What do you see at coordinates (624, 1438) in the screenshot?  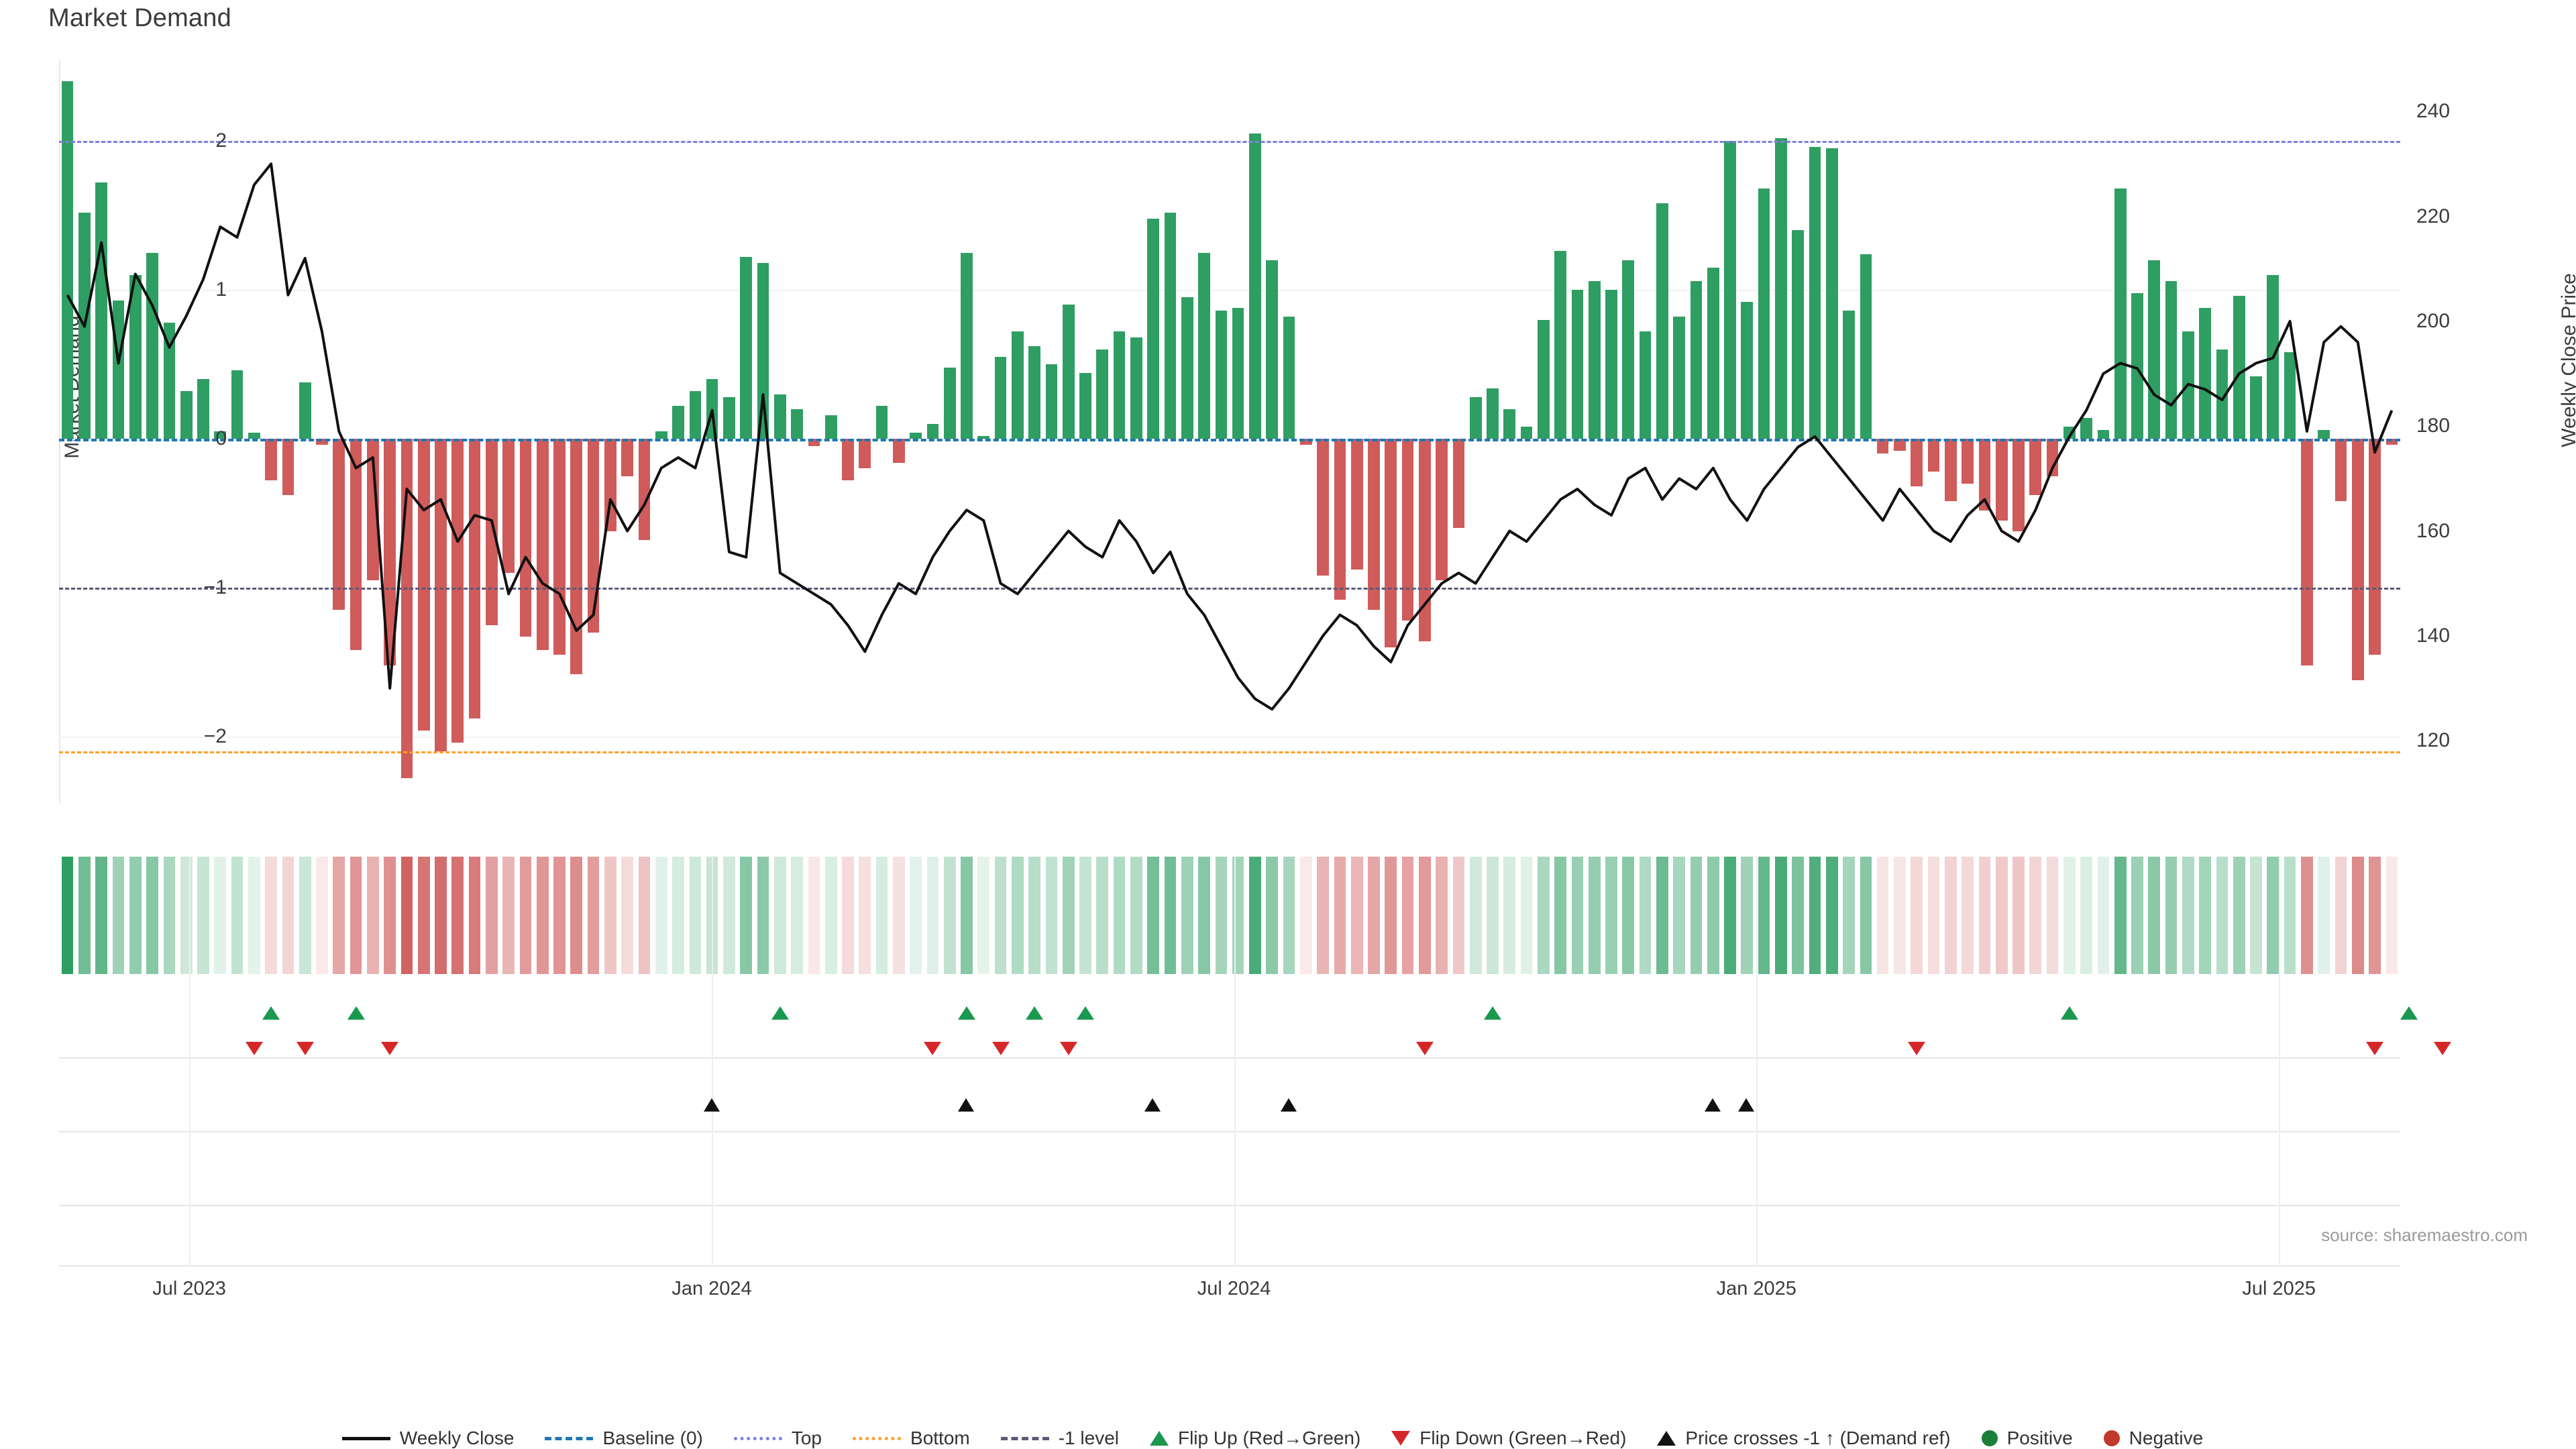 I see `legend-item: Baseline (0)` at bounding box center [624, 1438].